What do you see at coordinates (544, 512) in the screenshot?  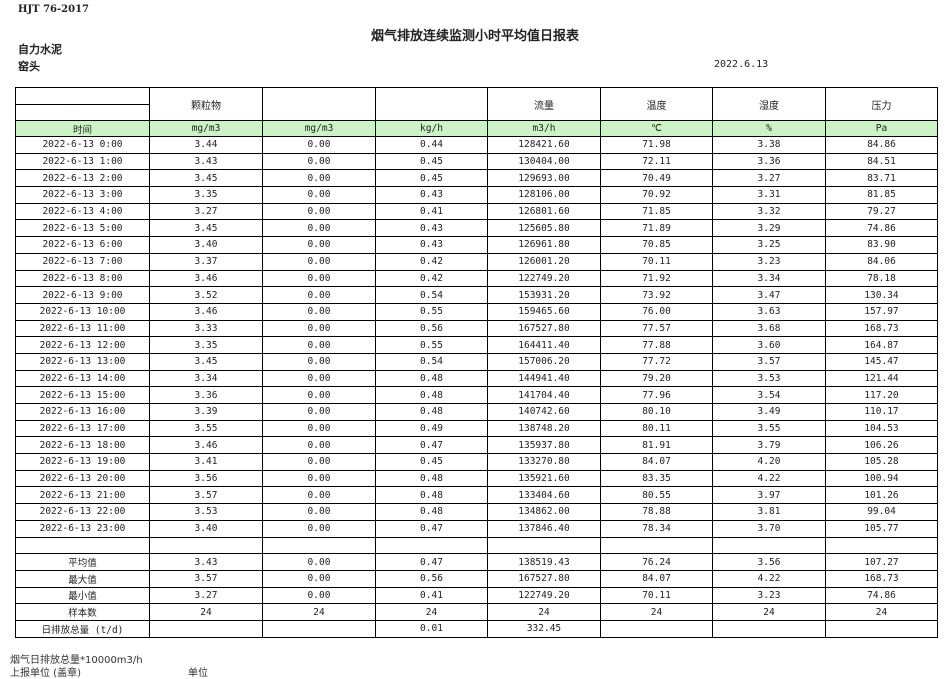 I see `cell: 134862.00` at bounding box center [544, 512].